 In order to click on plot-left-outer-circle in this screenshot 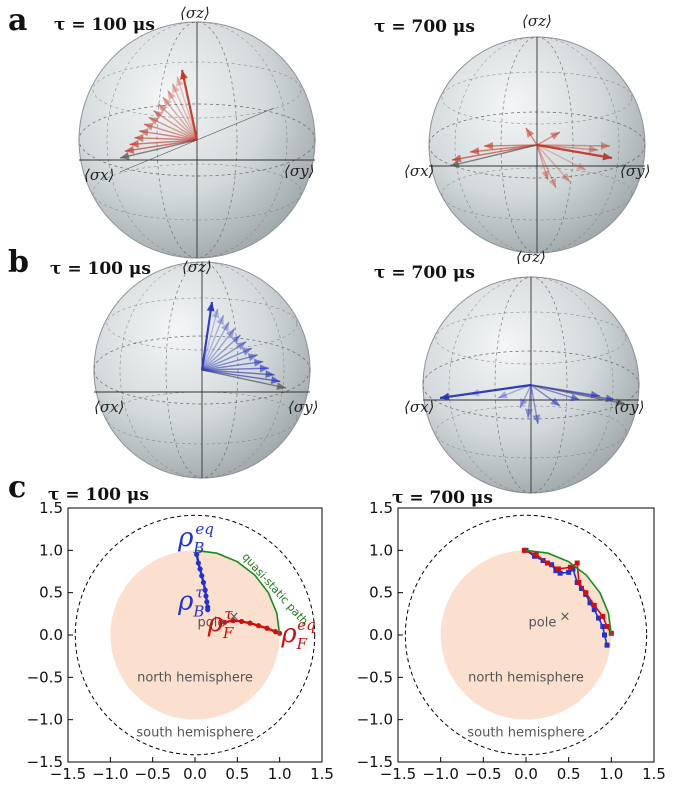, I will do `click(195, 635)`.